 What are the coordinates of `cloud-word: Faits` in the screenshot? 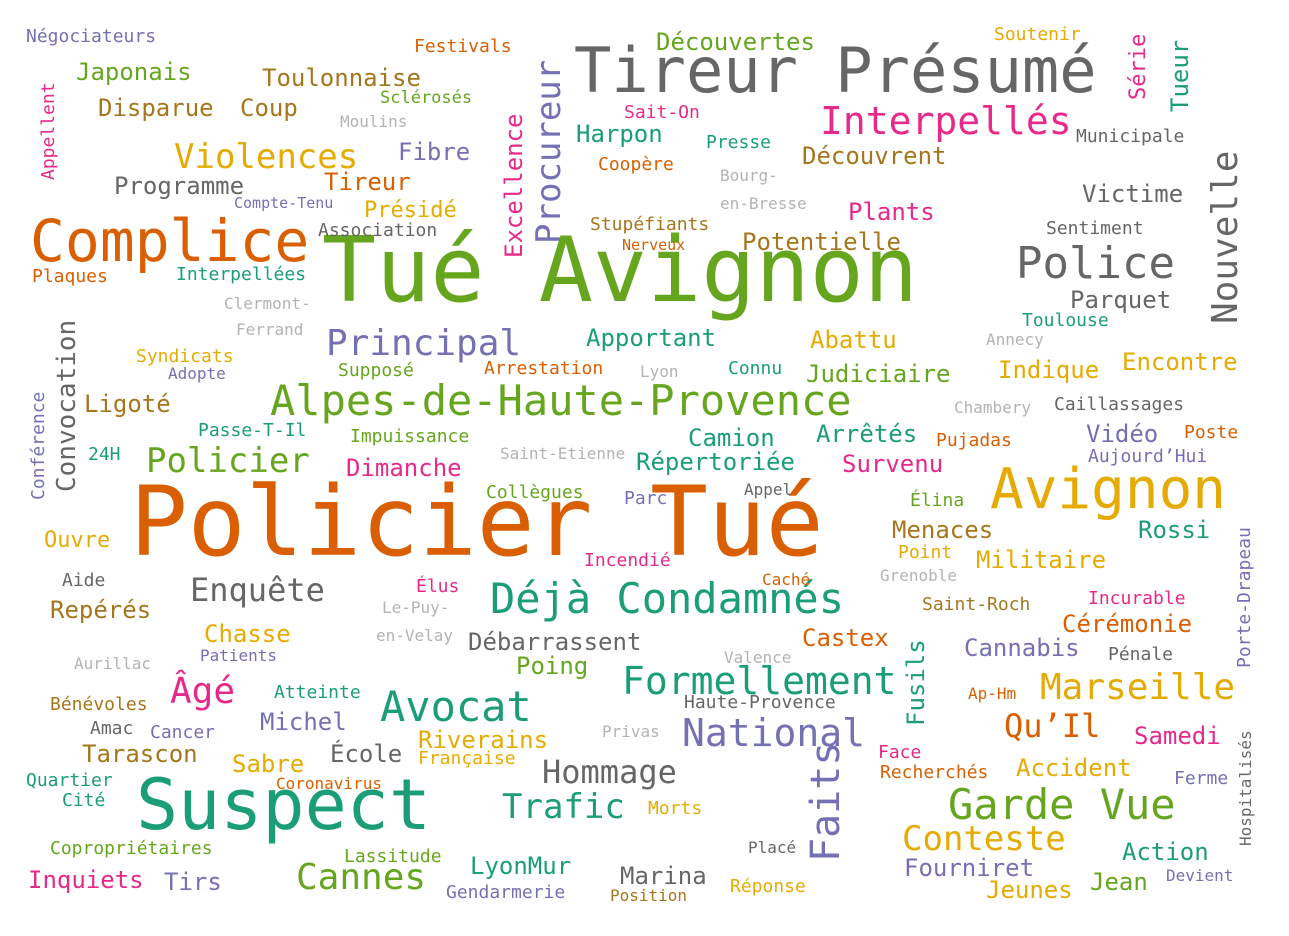 It's located at (826, 801).